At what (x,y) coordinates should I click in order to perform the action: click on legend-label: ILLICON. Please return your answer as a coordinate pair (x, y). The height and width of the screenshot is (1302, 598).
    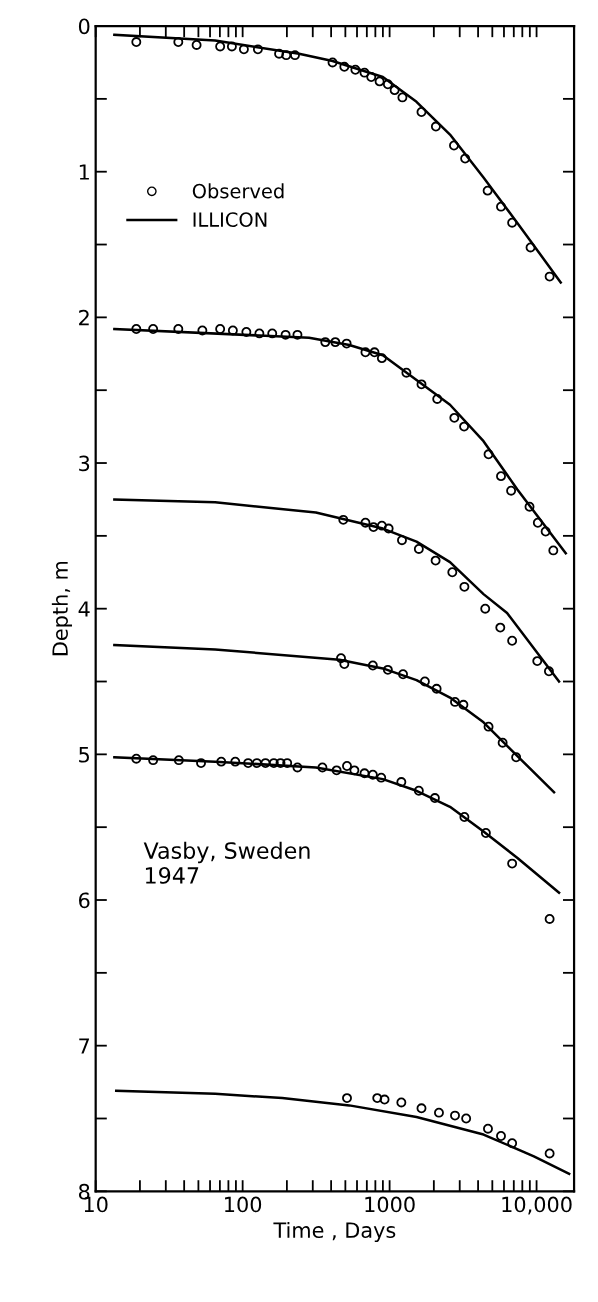
    Looking at the image, I should click on (230, 219).